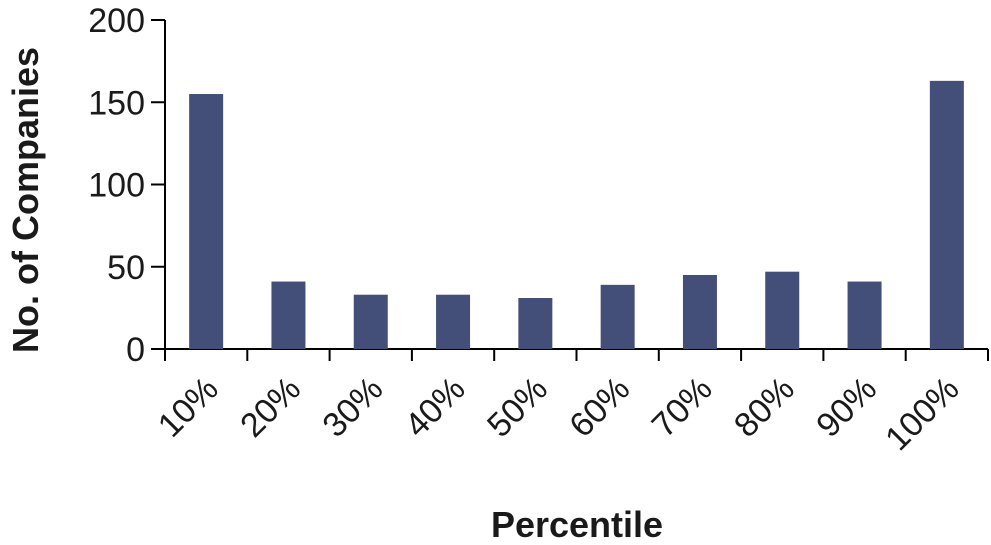 This screenshot has width=991, height=545. Describe the element at coordinates (188, 407) in the screenshot. I see `x-tick-label: 10%` at that location.